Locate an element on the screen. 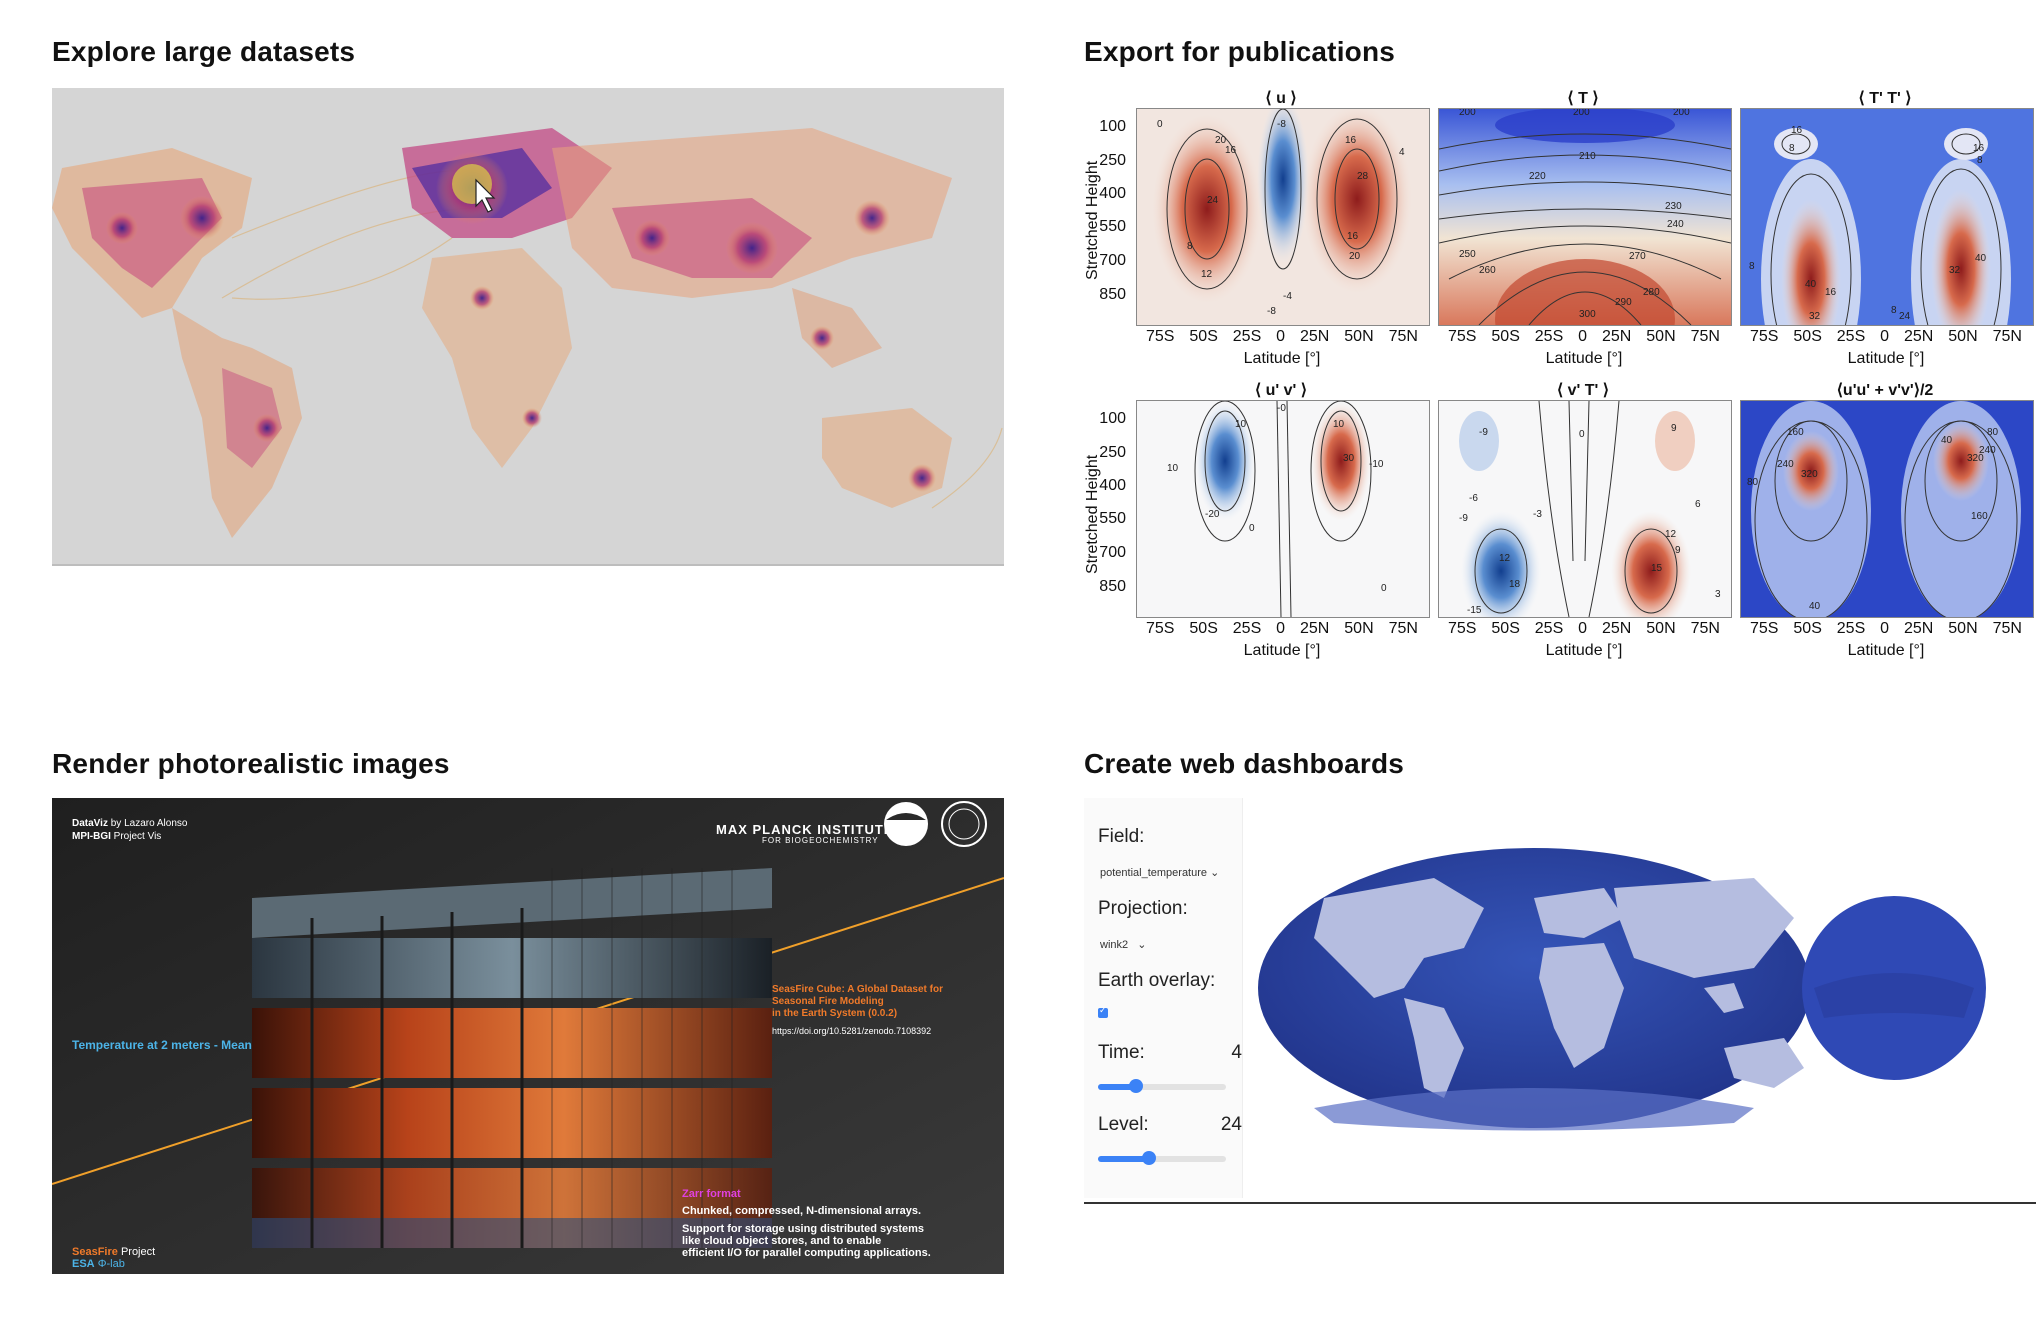 This screenshot has width=2042, height=1322. level-slider-knob is located at coordinates (1149, 1158).